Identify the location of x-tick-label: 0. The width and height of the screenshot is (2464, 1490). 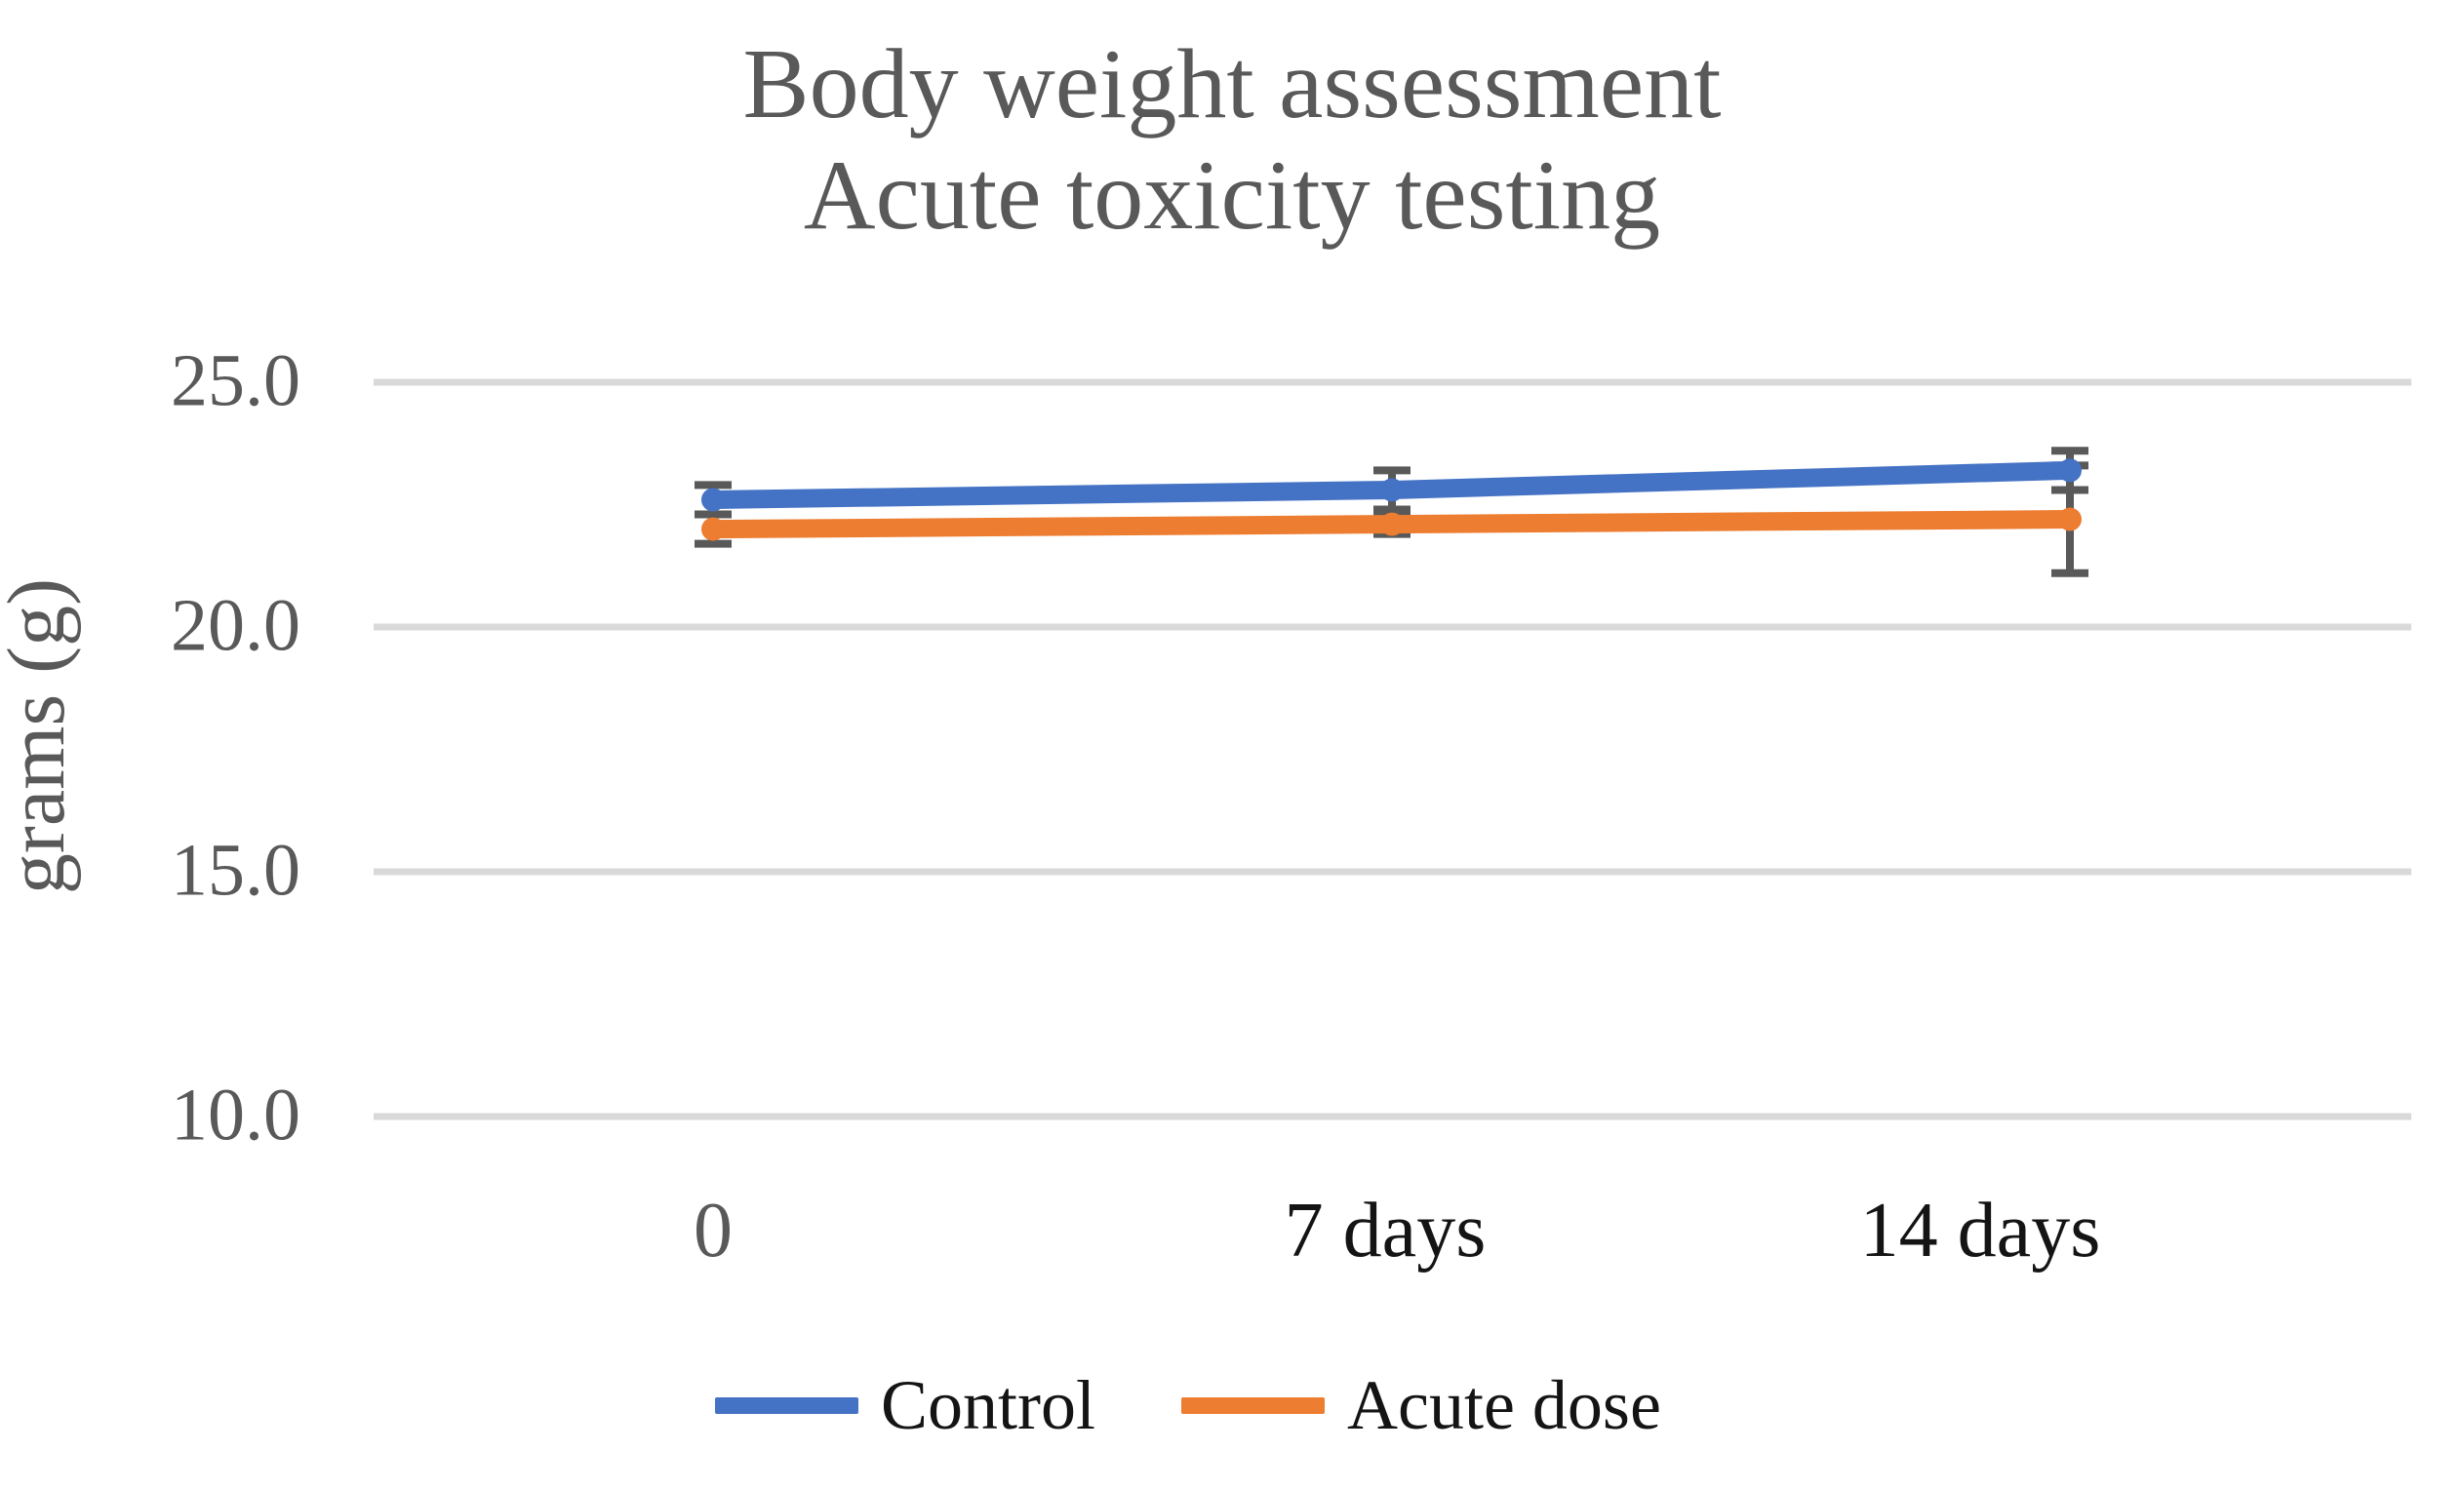
(713, 1231).